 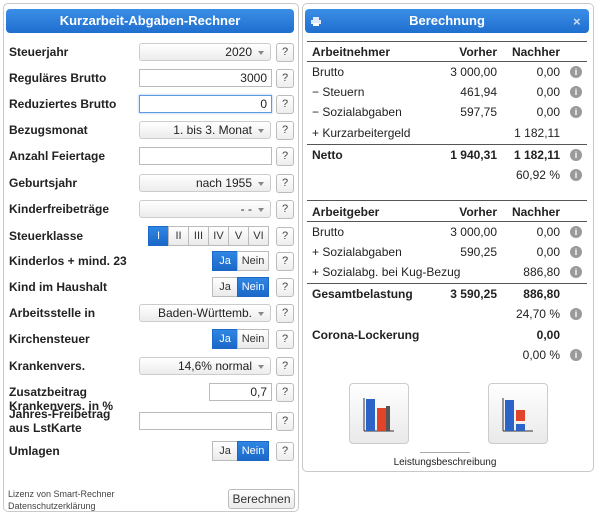 What do you see at coordinates (473, 232) in the screenshot?
I see `value: 3 000,00` at bounding box center [473, 232].